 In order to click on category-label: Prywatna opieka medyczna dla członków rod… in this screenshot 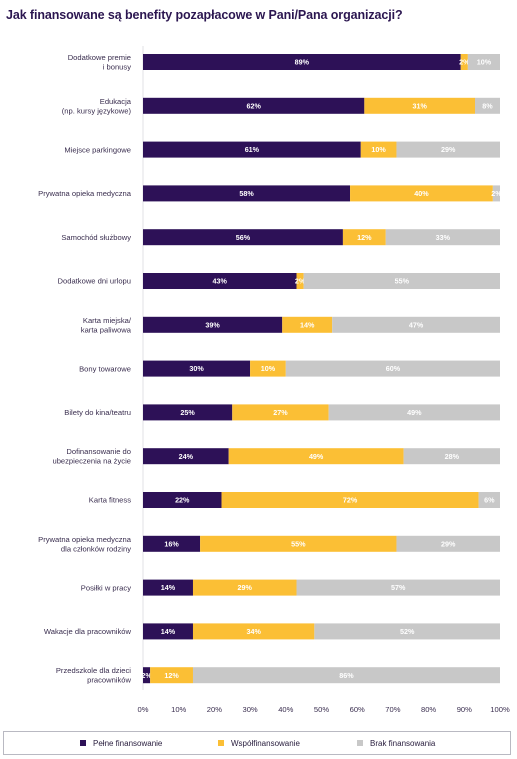, I will do `click(85, 544)`.